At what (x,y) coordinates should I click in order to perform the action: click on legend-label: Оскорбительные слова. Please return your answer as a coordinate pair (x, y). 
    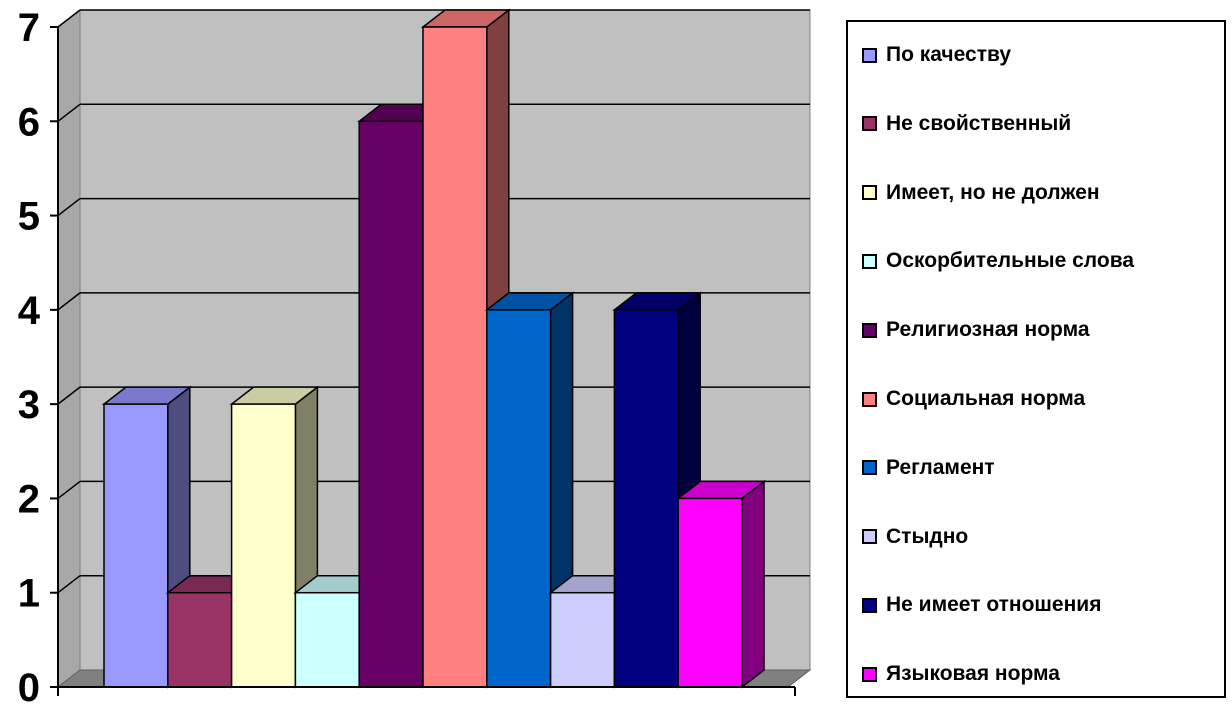
    Looking at the image, I should click on (1010, 261).